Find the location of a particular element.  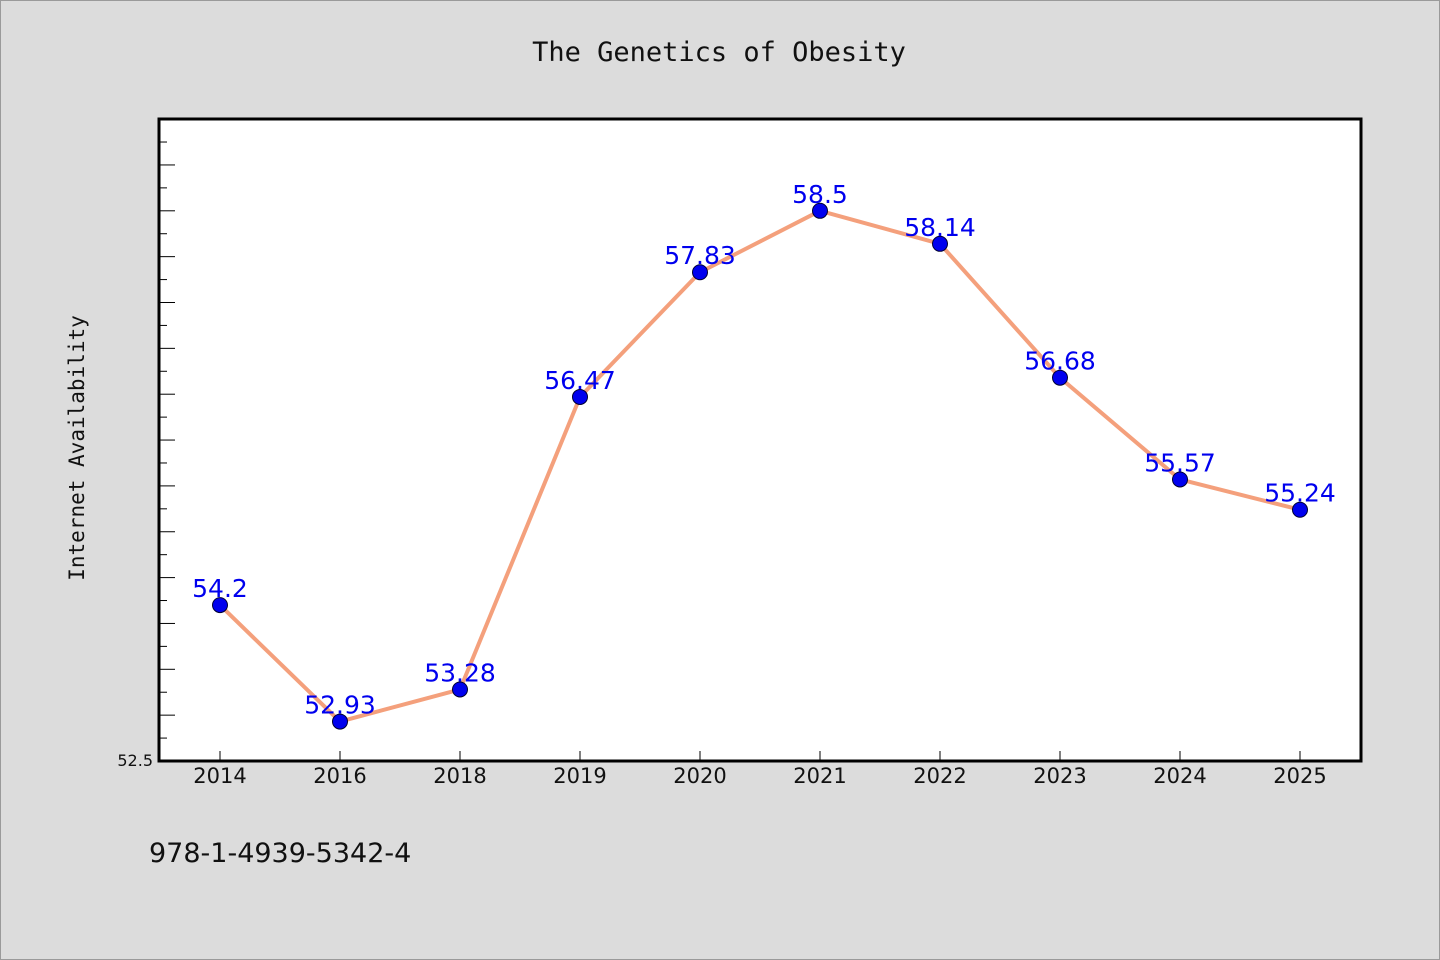

x-tick-label: 2014 is located at coordinates (219, 776).